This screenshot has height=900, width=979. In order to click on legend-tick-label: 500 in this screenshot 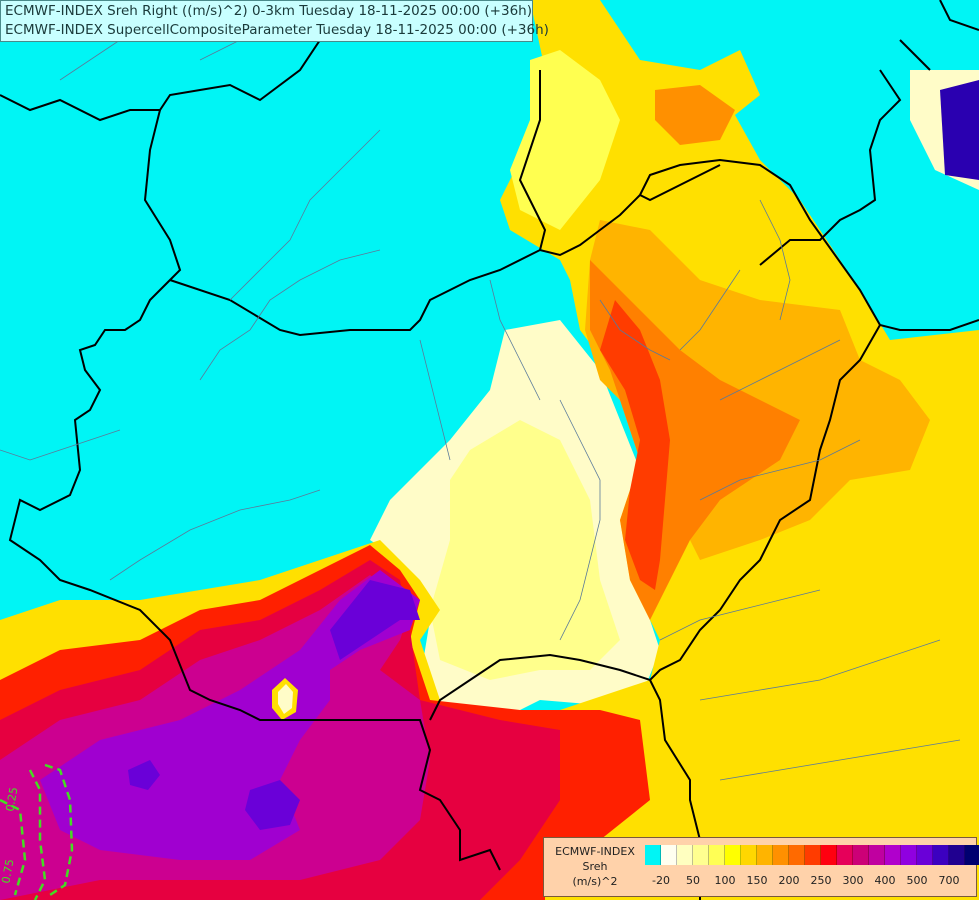, I will do `click(917, 880)`.